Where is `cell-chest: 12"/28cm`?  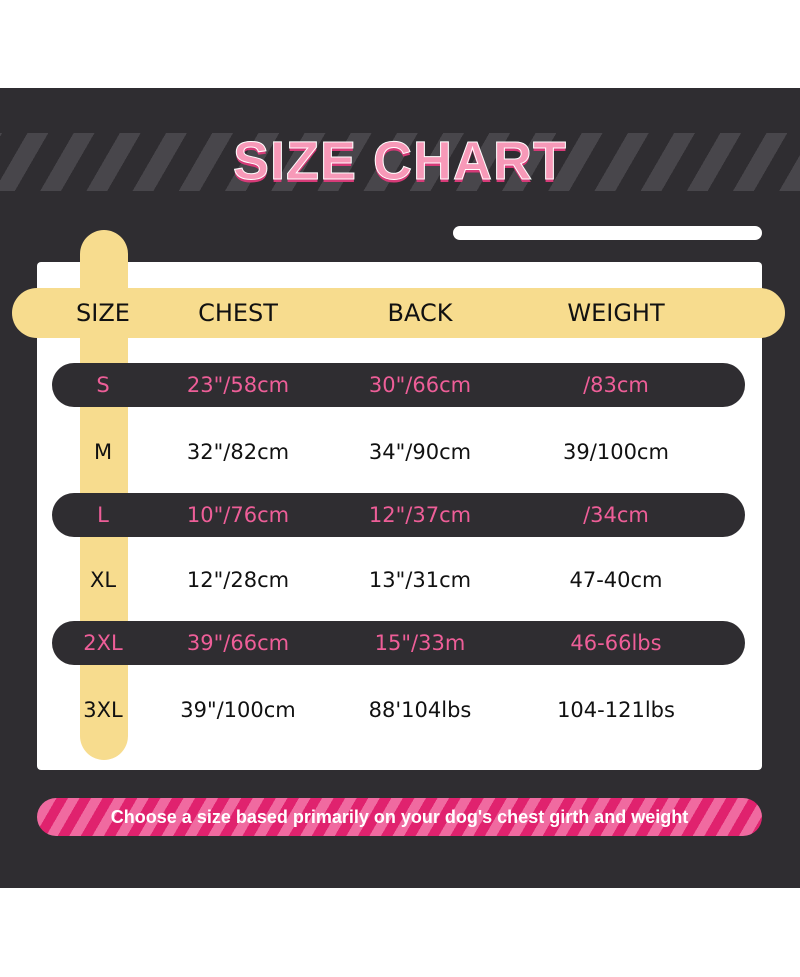
cell-chest: 12"/28cm is located at coordinates (238, 580).